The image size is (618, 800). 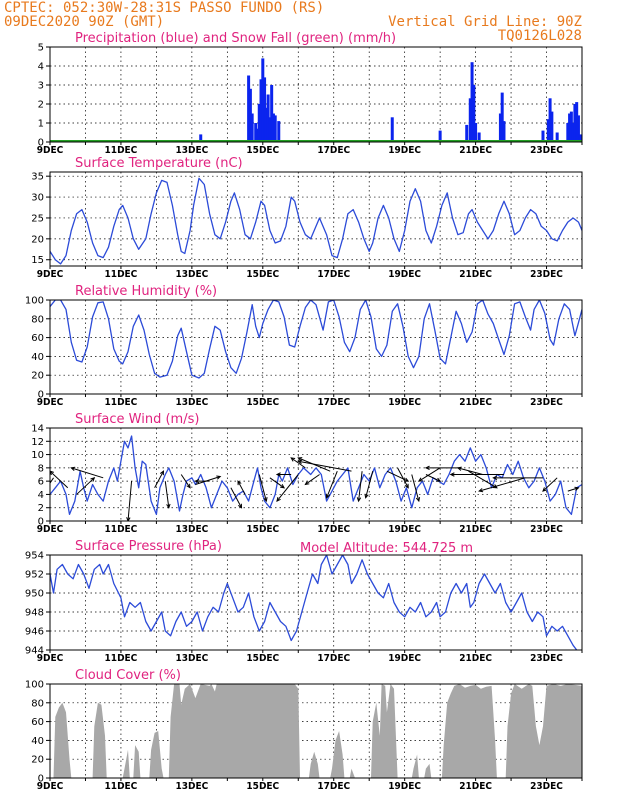 I want to click on panel-title: Surface Temperature (nC), so click(x=159, y=163).